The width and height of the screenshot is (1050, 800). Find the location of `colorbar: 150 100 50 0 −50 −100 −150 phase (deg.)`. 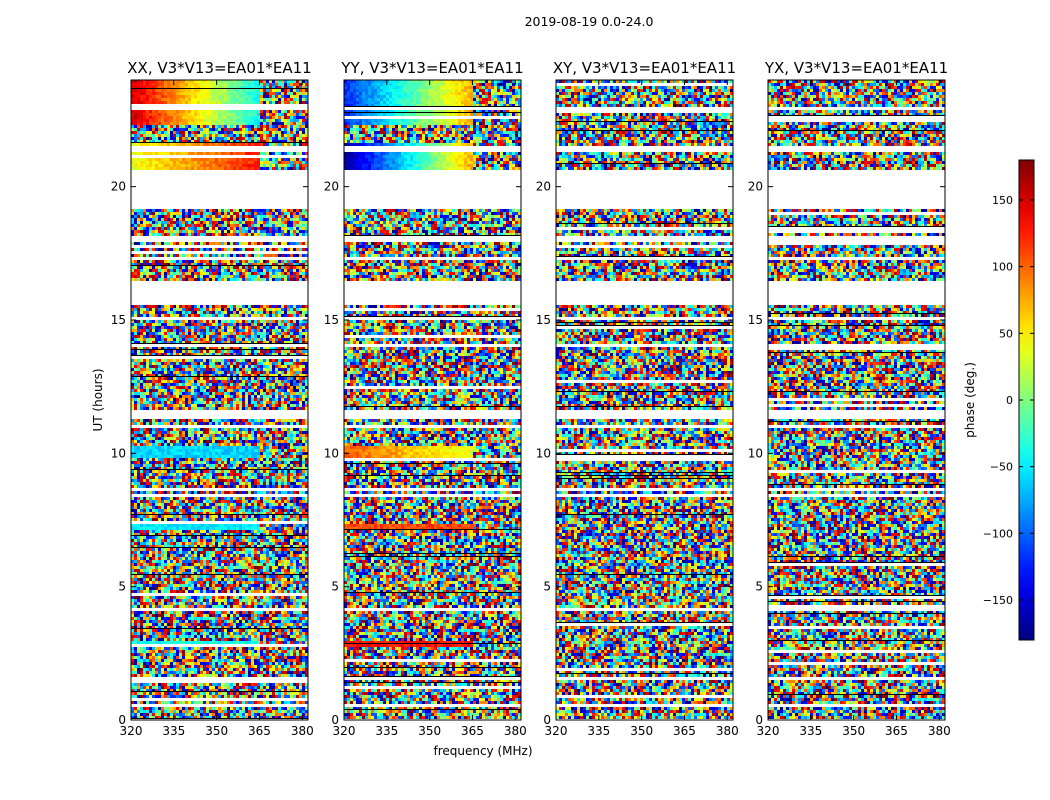

colorbar: 150 100 50 0 −50 −100 −150 phase (deg.) is located at coordinates (999, 400).